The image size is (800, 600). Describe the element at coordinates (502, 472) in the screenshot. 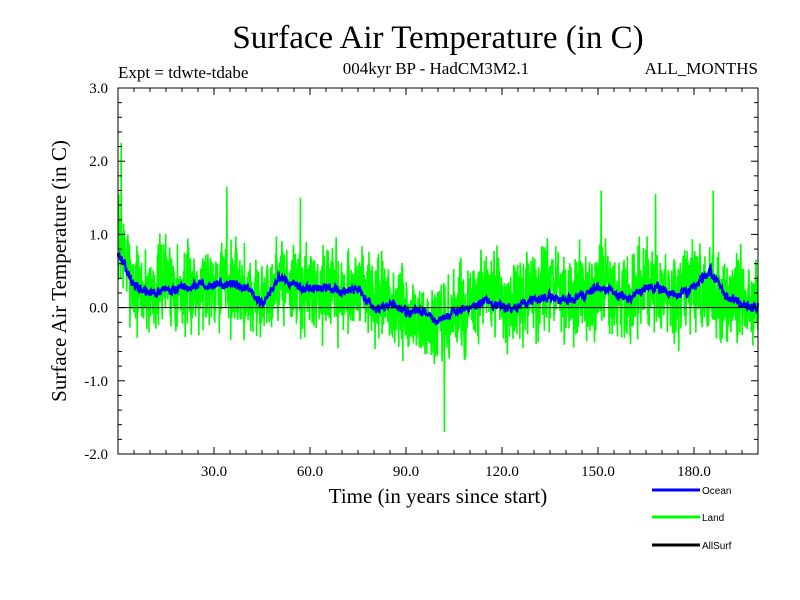

I see `x-tick-label: 120.0` at that location.